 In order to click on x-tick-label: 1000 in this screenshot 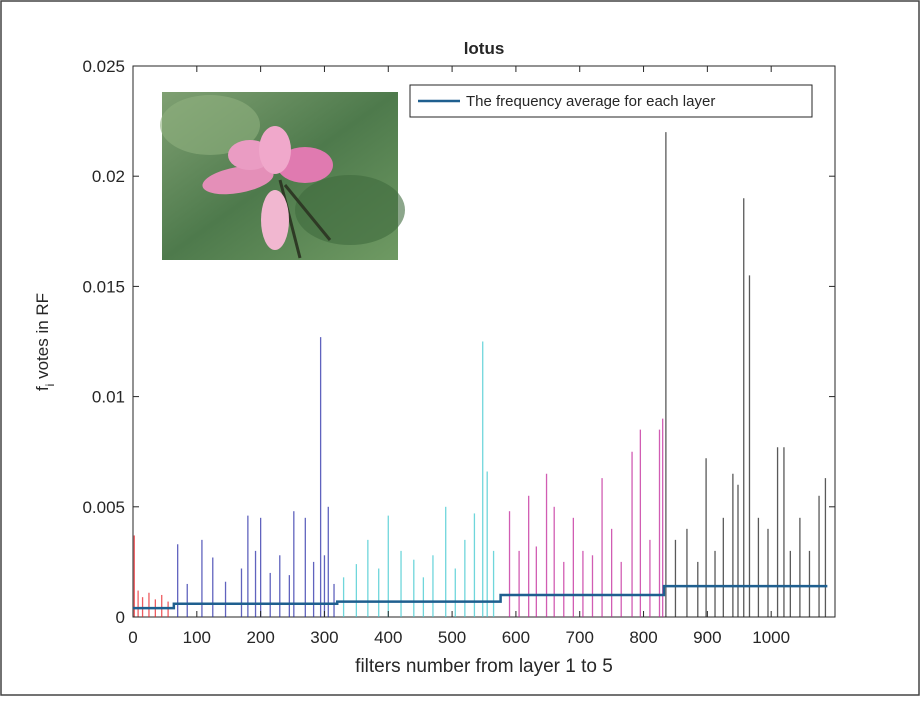, I will do `click(771, 637)`.